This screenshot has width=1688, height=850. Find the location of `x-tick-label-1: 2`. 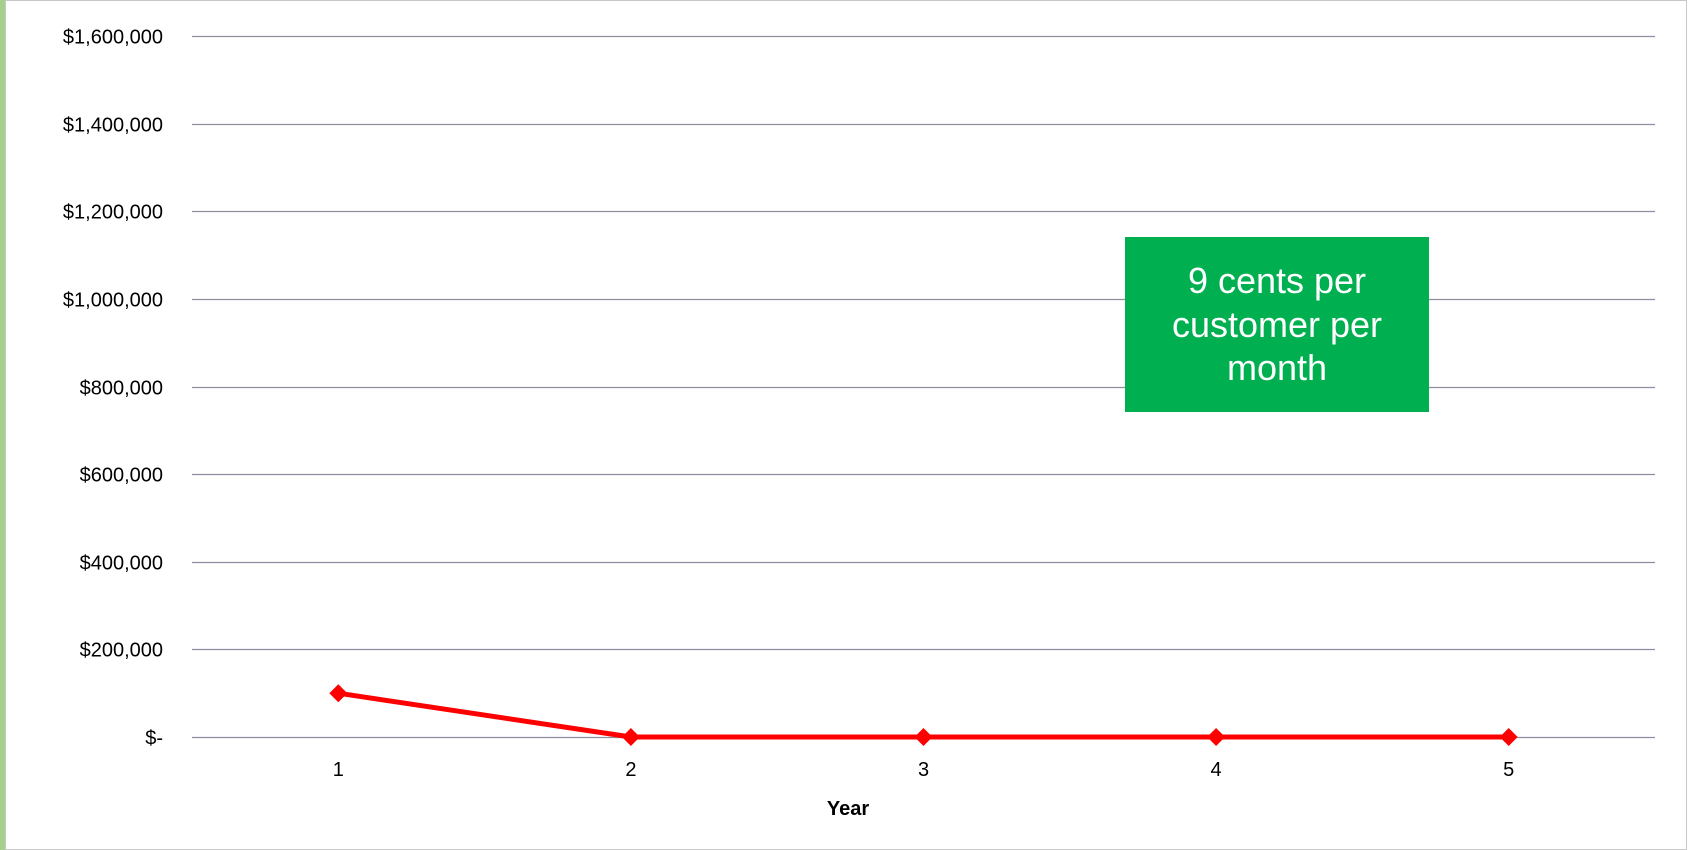

x-tick-label-1: 2 is located at coordinates (630, 770).